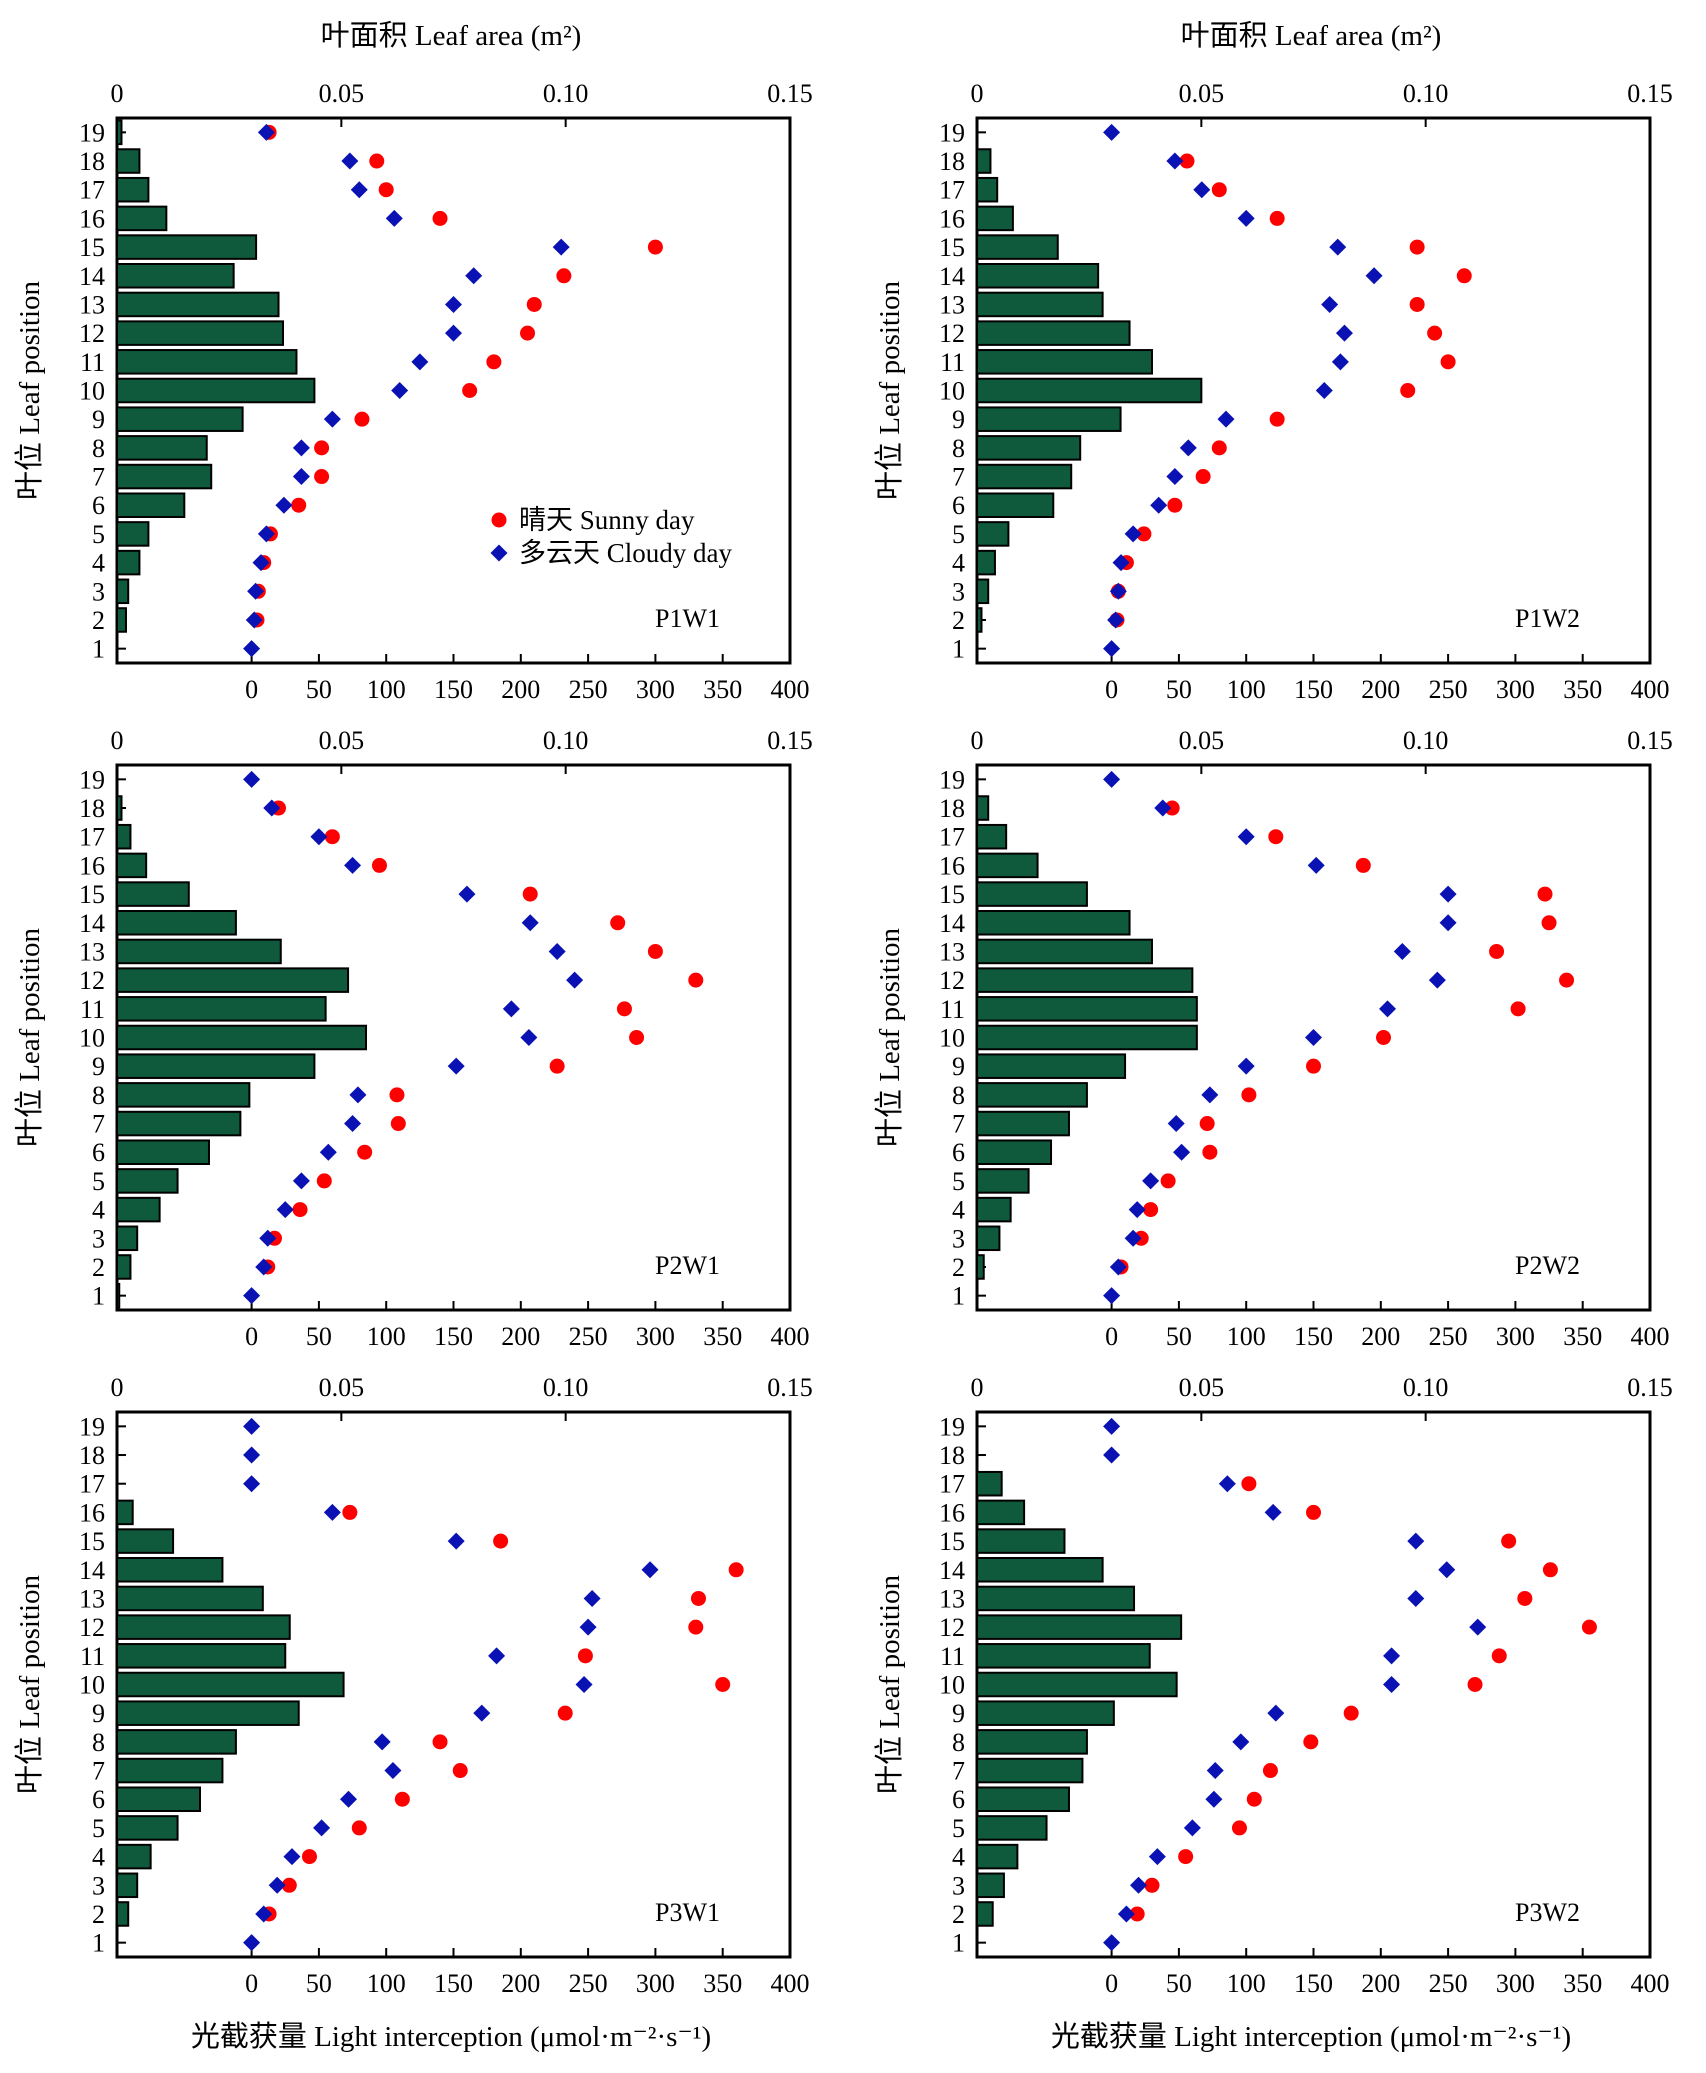 Image resolution: width=1706 pixels, height=2073 pixels. What do you see at coordinates (520, 689) in the screenshot?
I see `bottom-tick-label: 200` at bounding box center [520, 689].